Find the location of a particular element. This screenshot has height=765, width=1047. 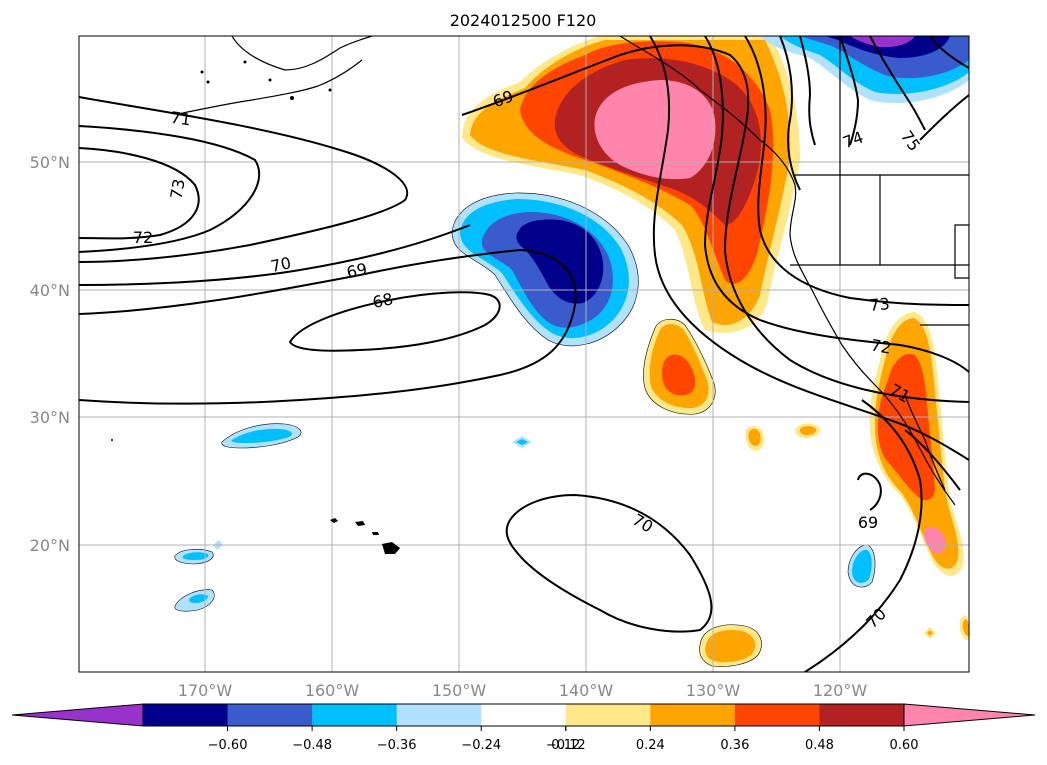

colorbar-segment-n024 is located at coordinates (439, 715).